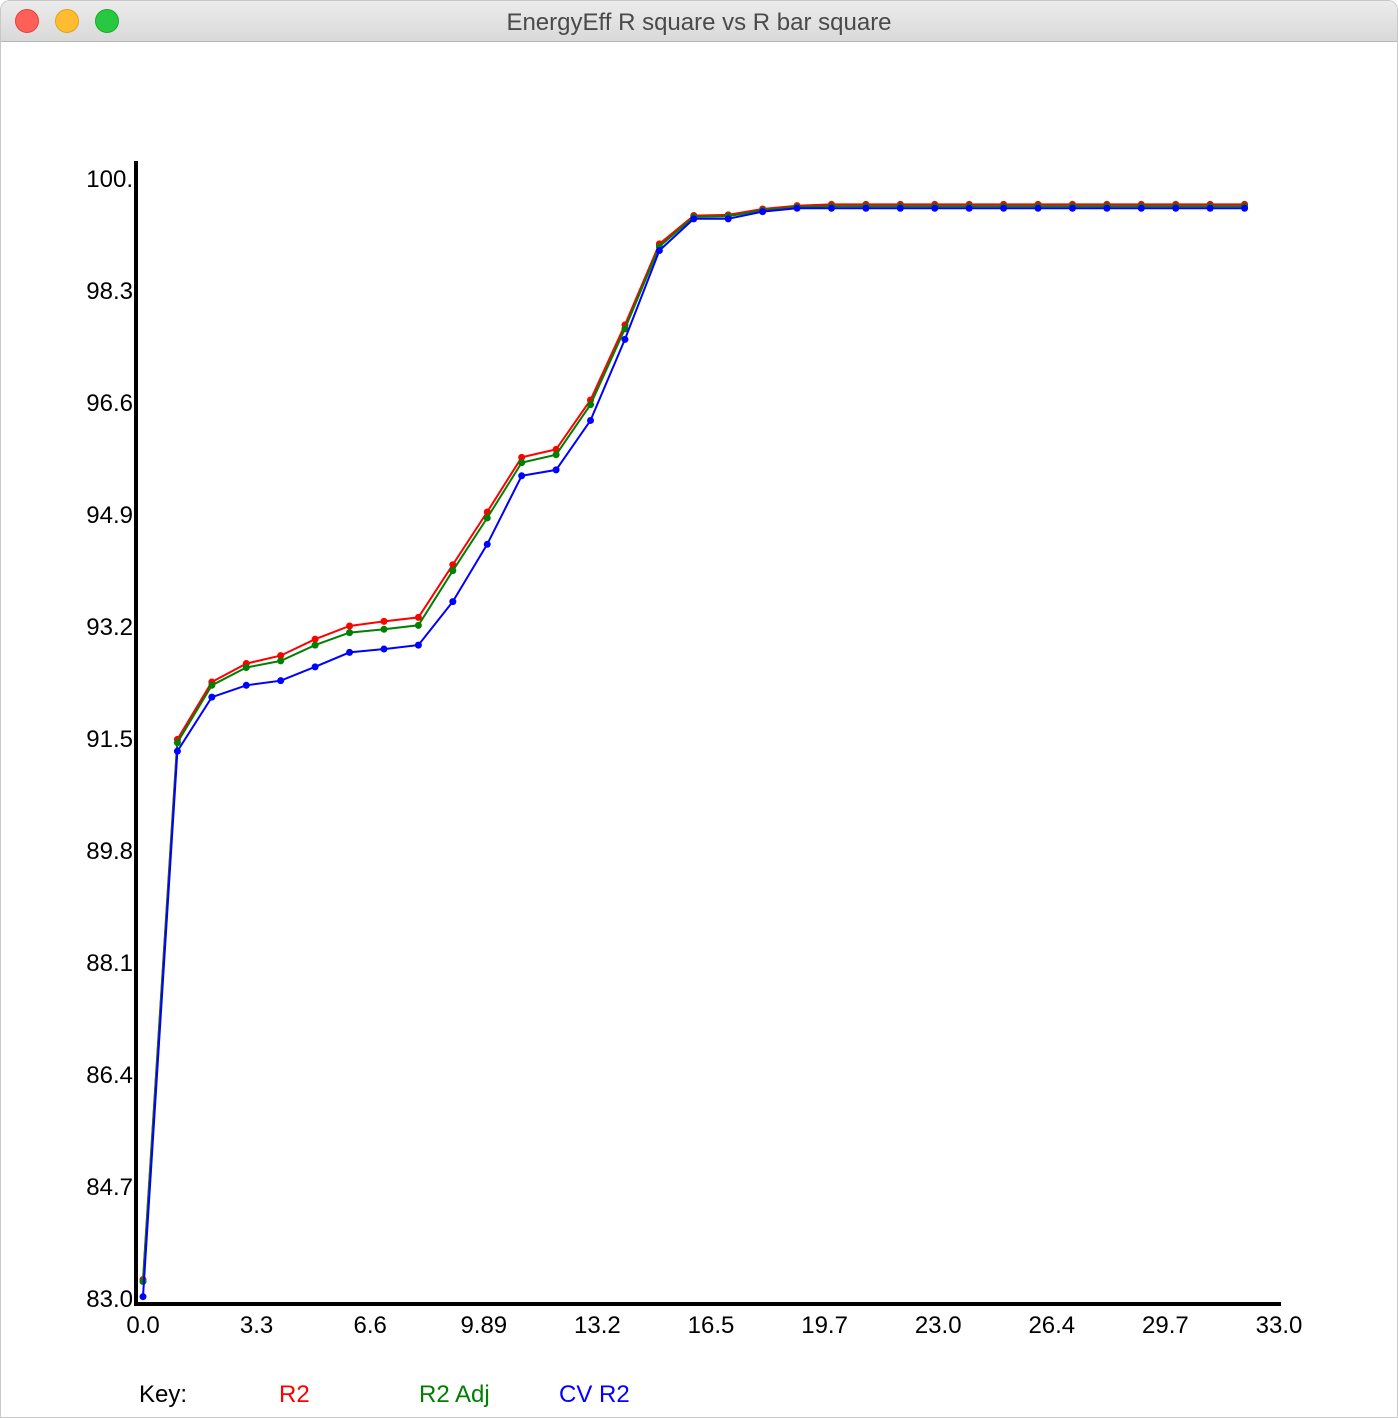 The width and height of the screenshot is (1398, 1418). Describe the element at coordinates (109, 963) in the screenshot. I see `y-tick-label: 88.1` at that location.